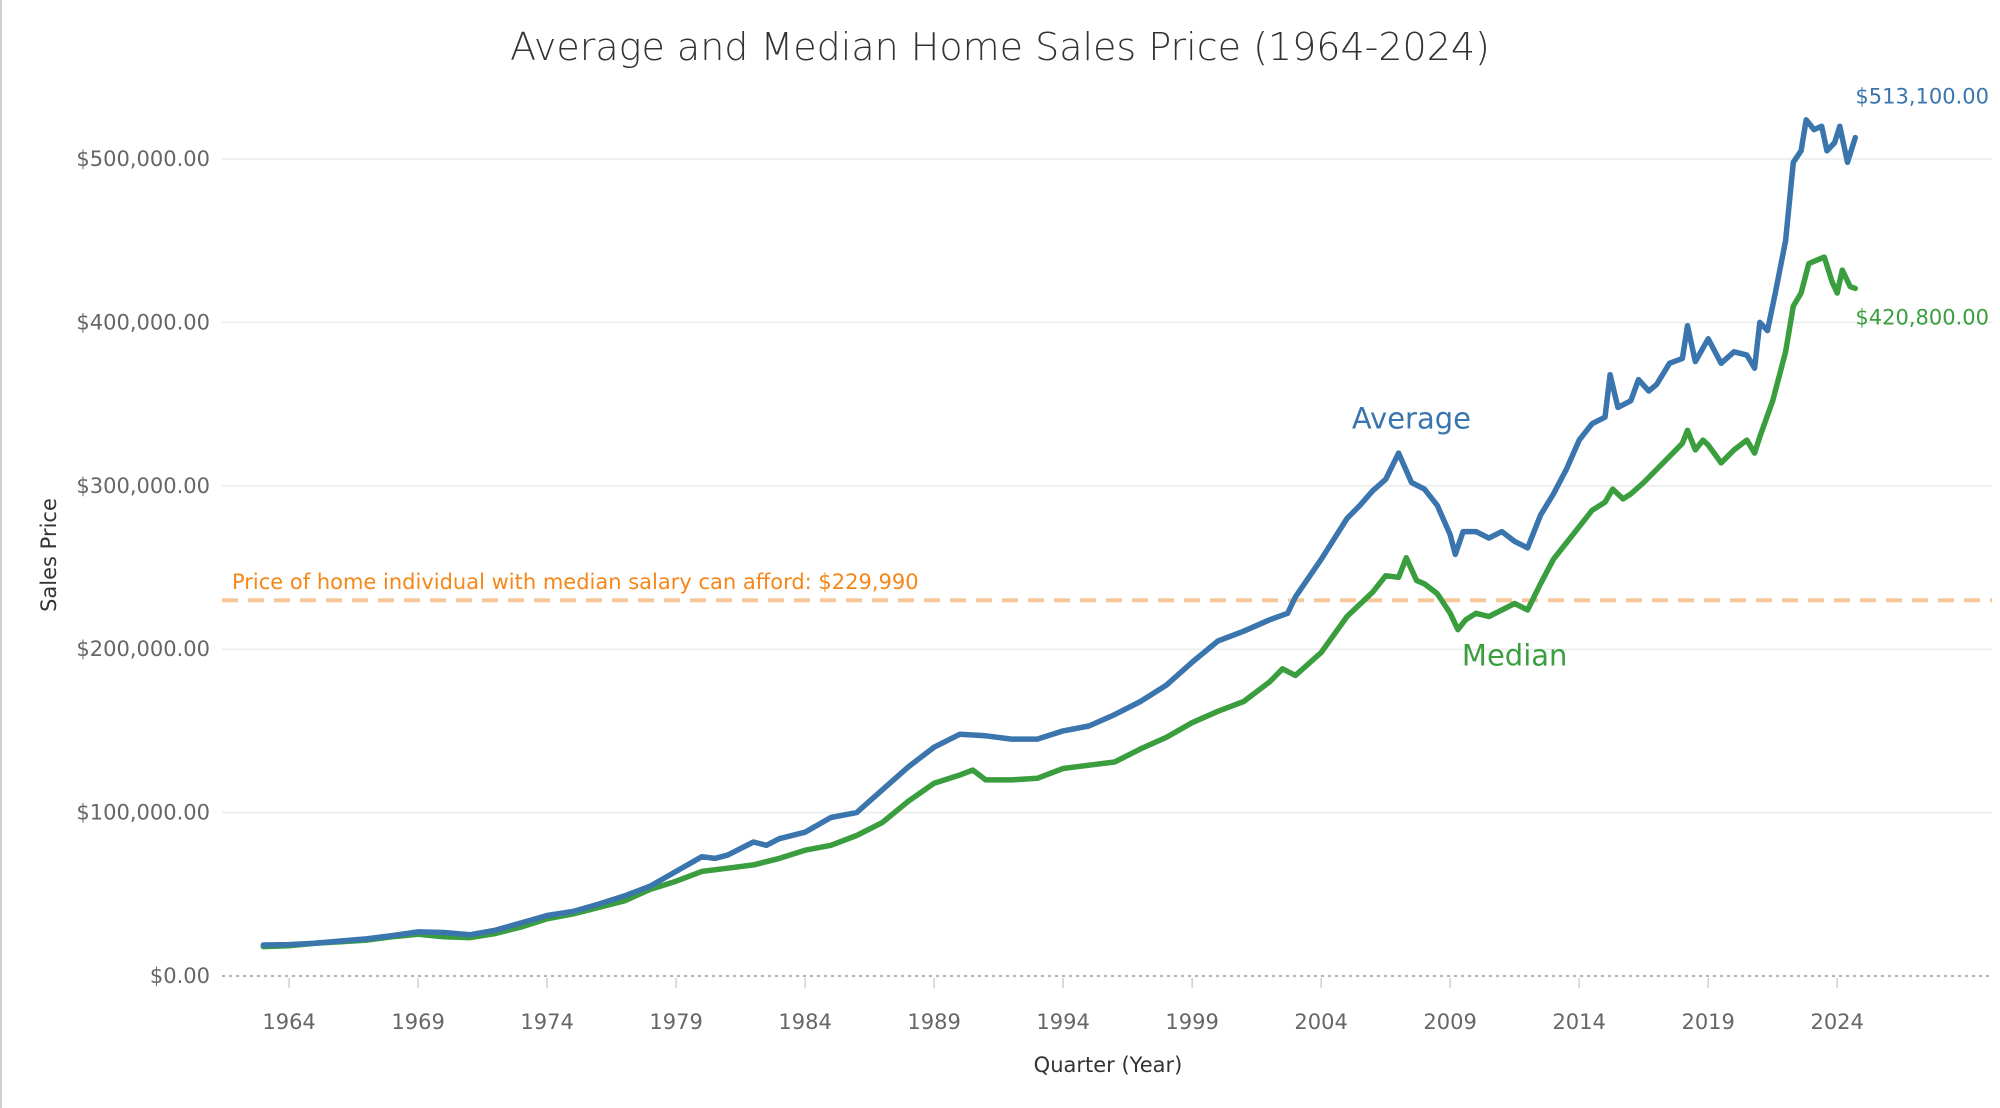 The width and height of the screenshot is (2000, 1108). What do you see at coordinates (1108, 1065) in the screenshot?
I see `x-axis-title: Quarter (Year)` at bounding box center [1108, 1065].